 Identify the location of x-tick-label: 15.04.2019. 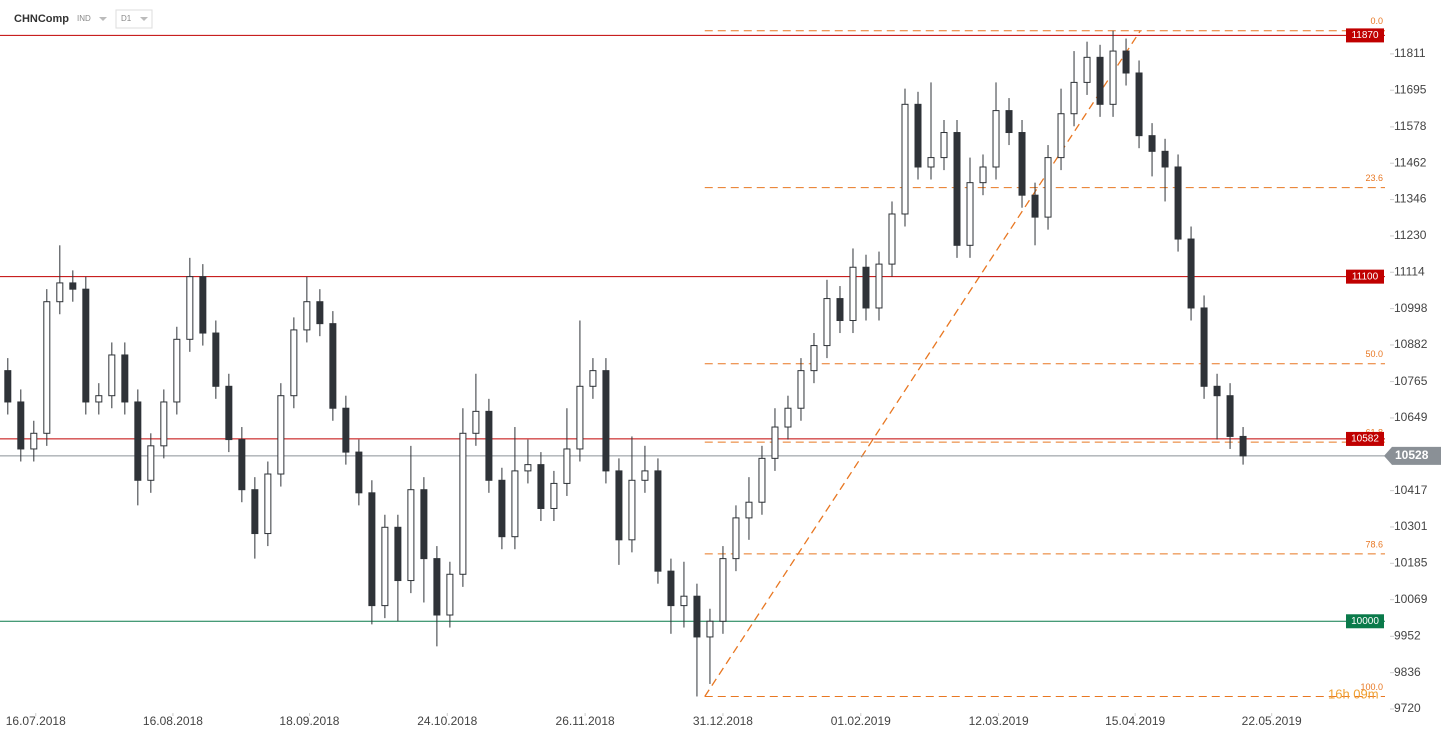
(1135, 721).